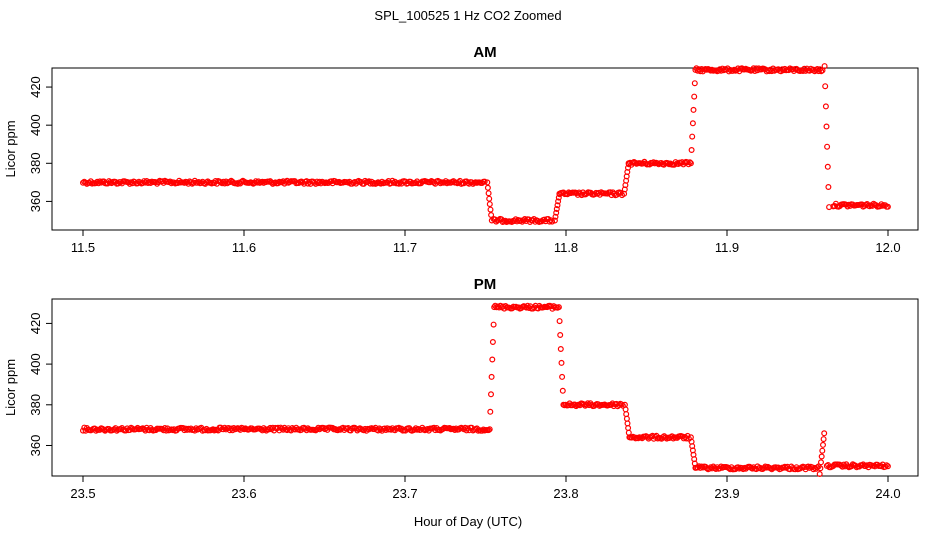  I want to click on panel-title: AM, so click(484, 52).